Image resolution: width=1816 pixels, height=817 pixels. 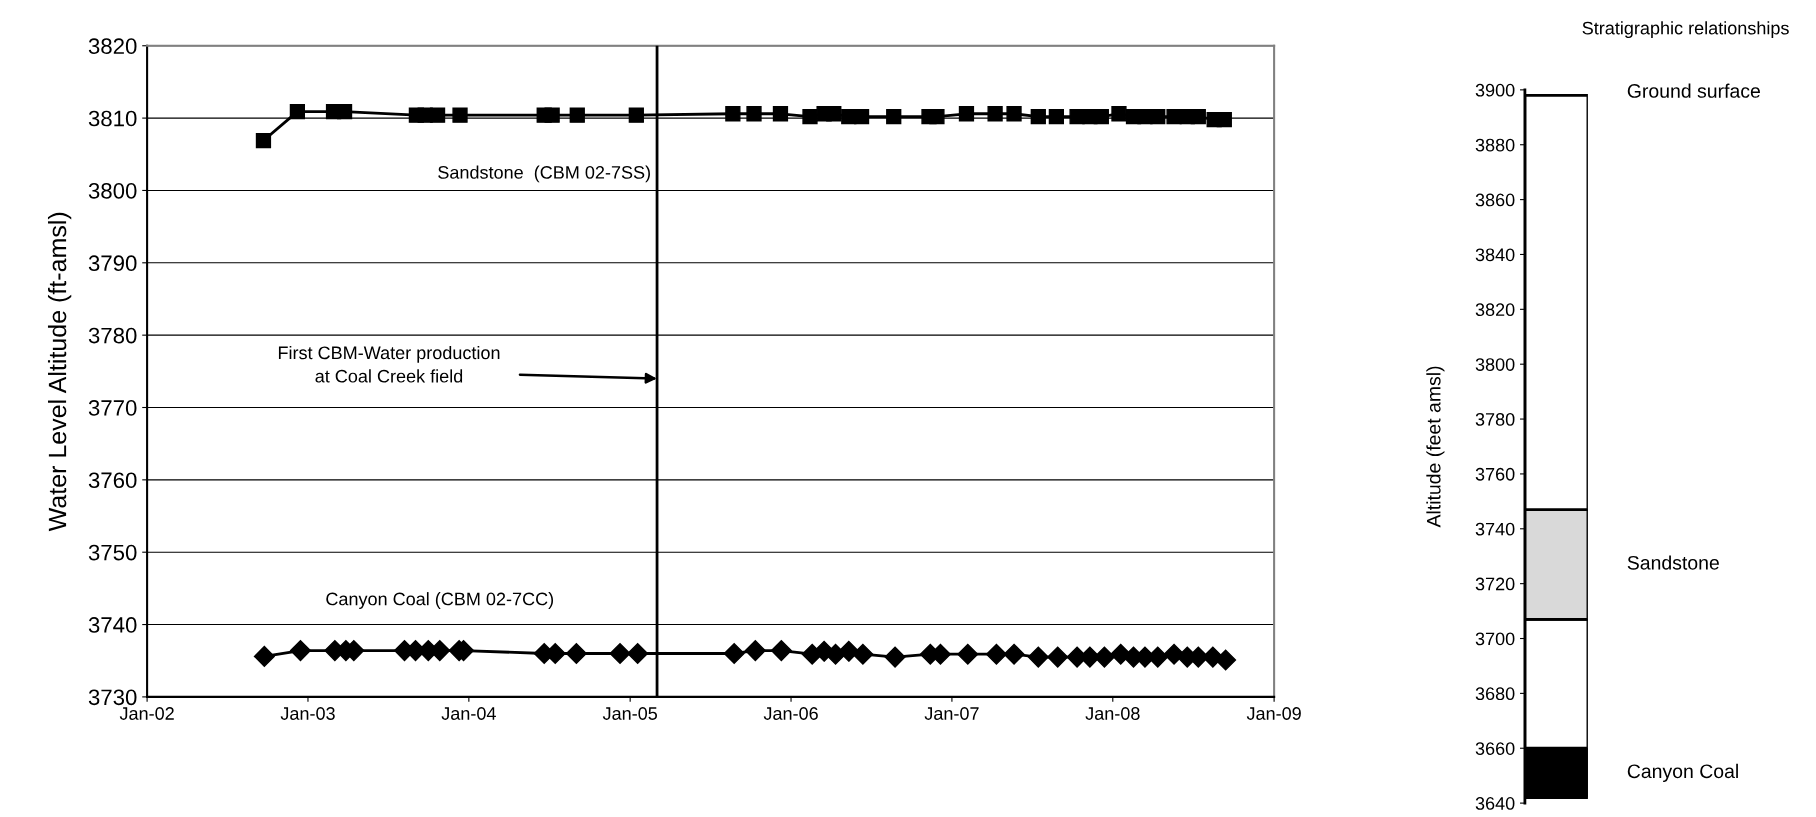 What do you see at coordinates (1693, 90) in the screenshot?
I see `annotation: Ground surface` at bounding box center [1693, 90].